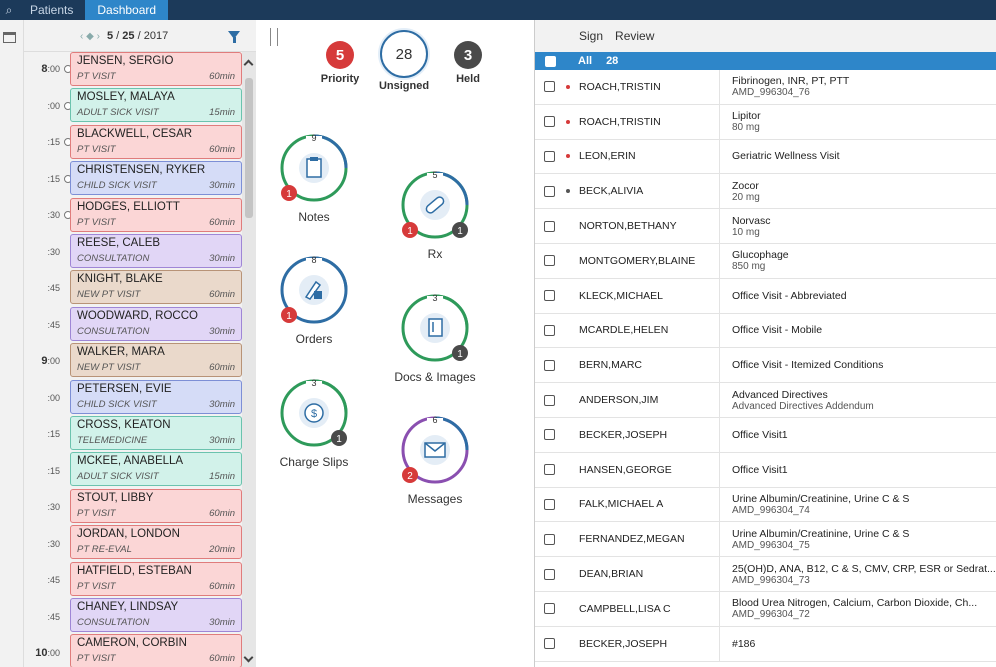  What do you see at coordinates (468, 63) in the screenshot?
I see `held-stat: 3 Held` at bounding box center [468, 63].